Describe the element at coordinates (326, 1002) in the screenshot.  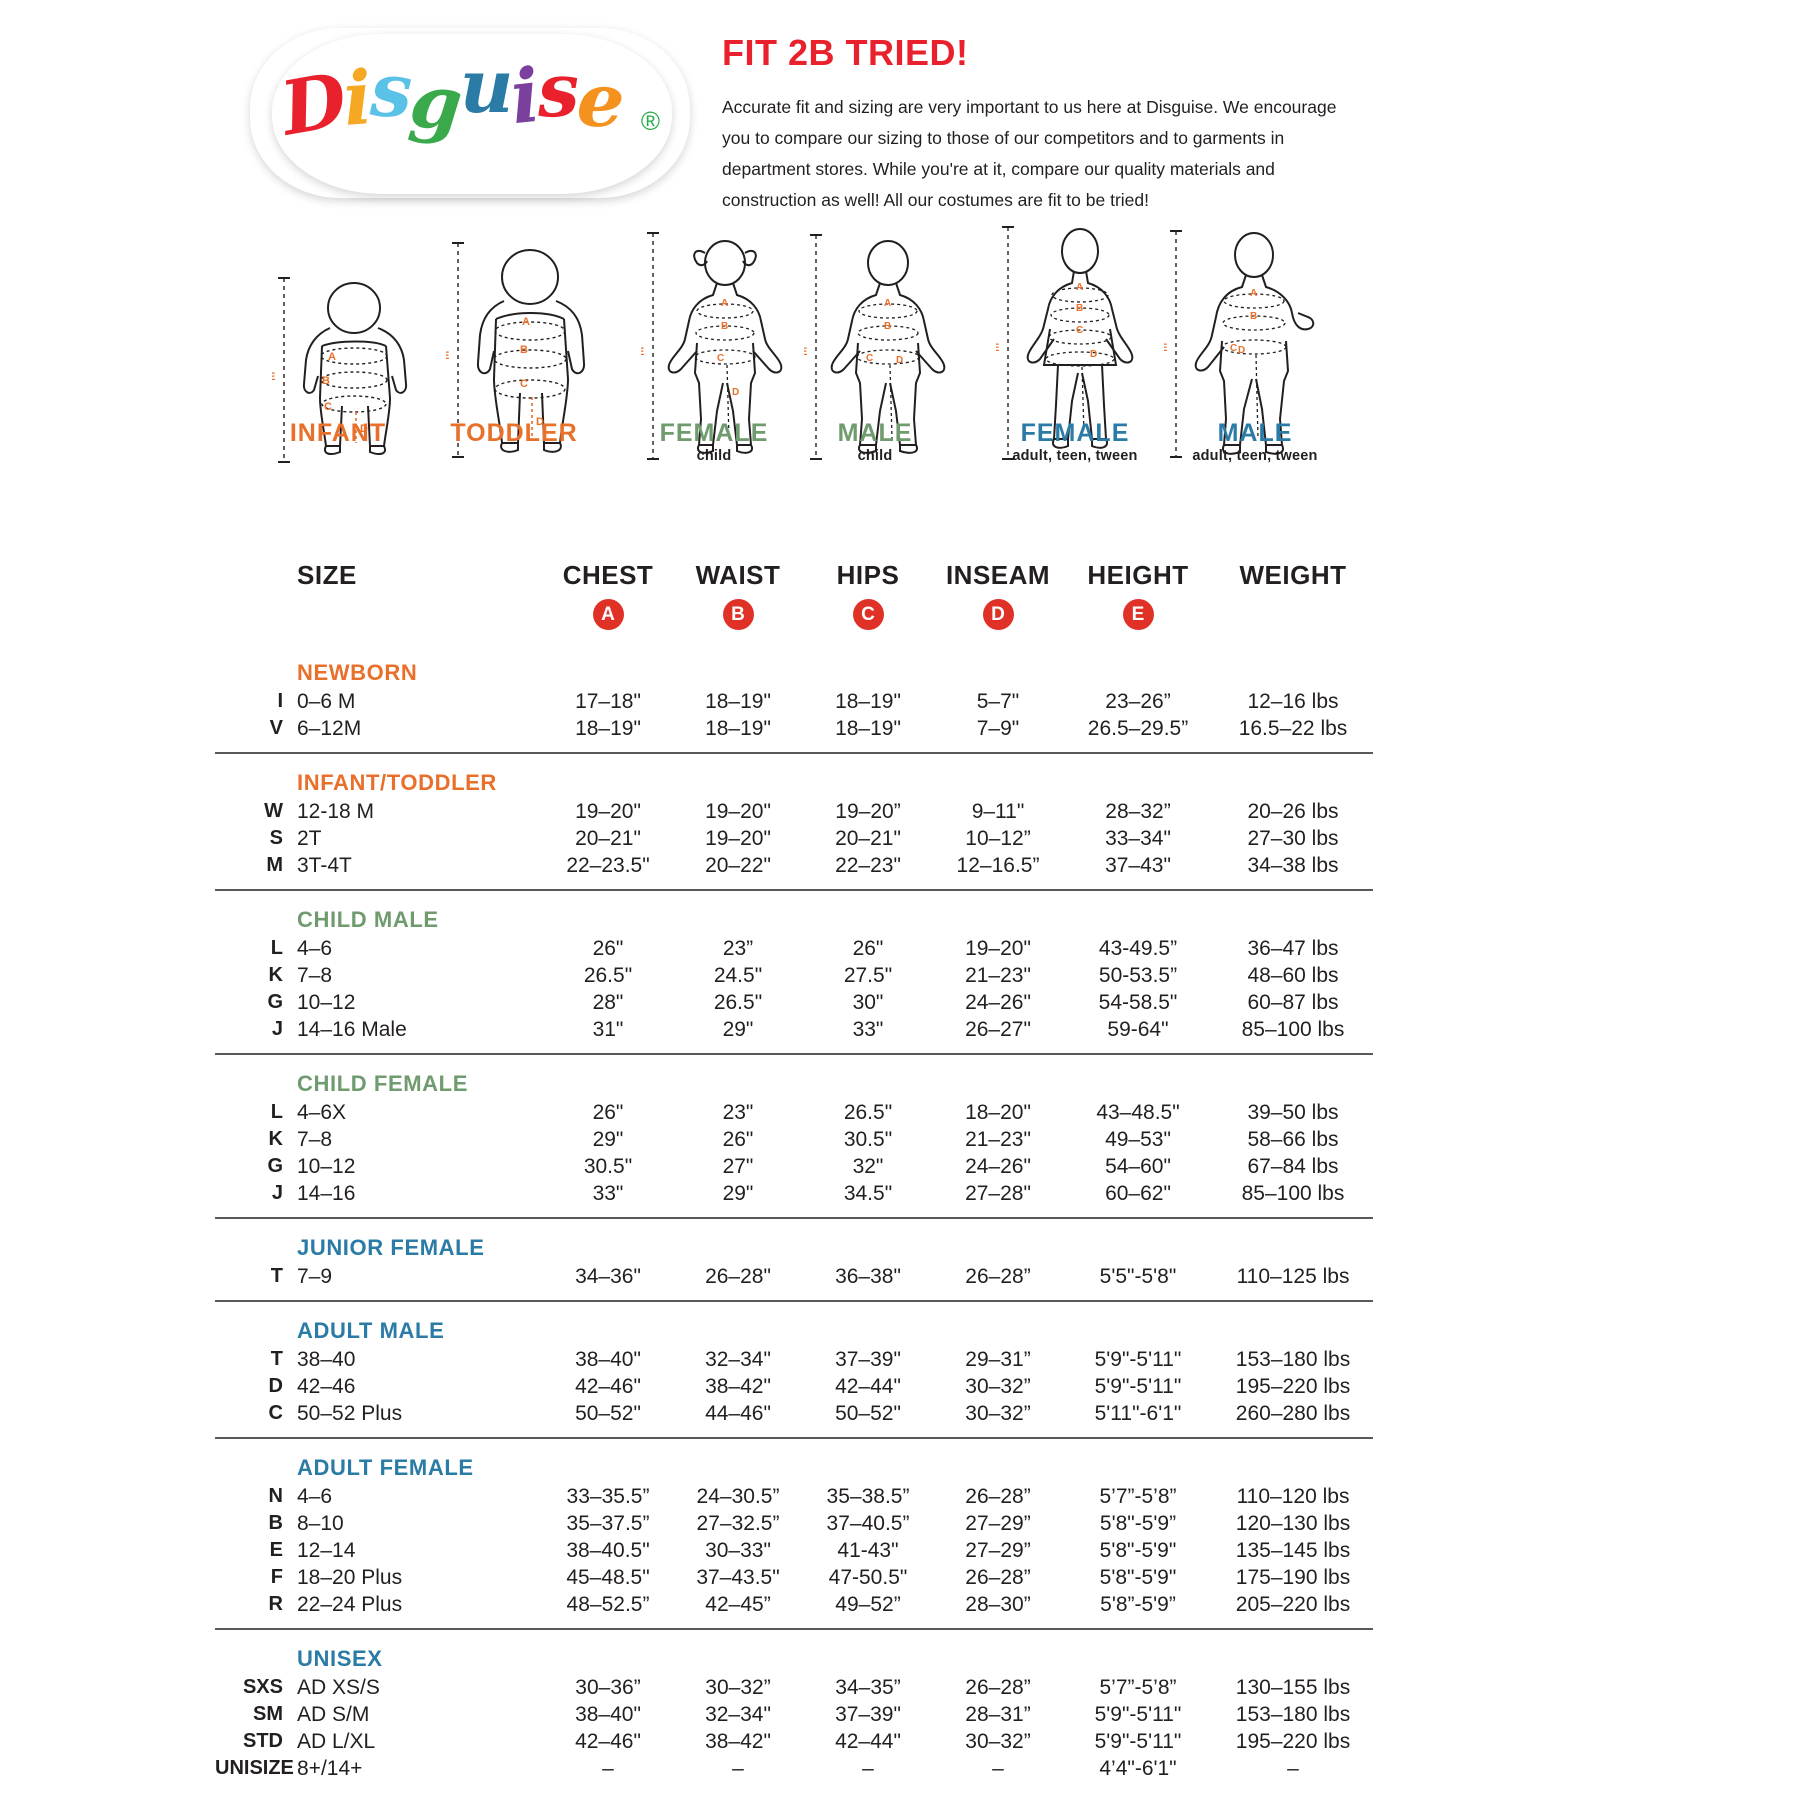
I see `row-size: 10–12` at that location.